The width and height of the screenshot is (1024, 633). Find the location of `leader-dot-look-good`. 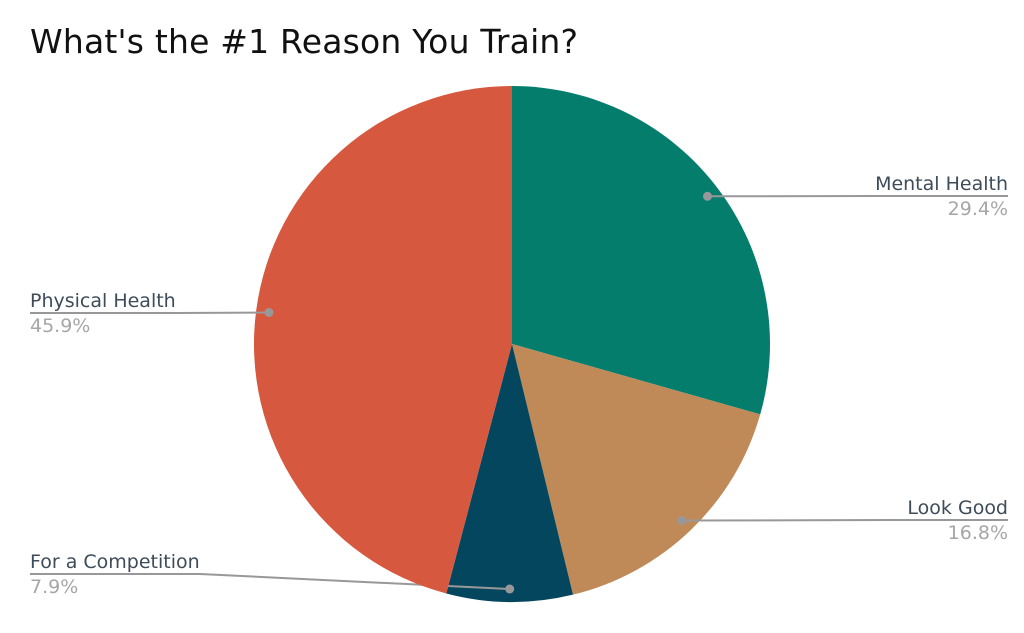

leader-dot-look-good is located at coordinates (682, 520).